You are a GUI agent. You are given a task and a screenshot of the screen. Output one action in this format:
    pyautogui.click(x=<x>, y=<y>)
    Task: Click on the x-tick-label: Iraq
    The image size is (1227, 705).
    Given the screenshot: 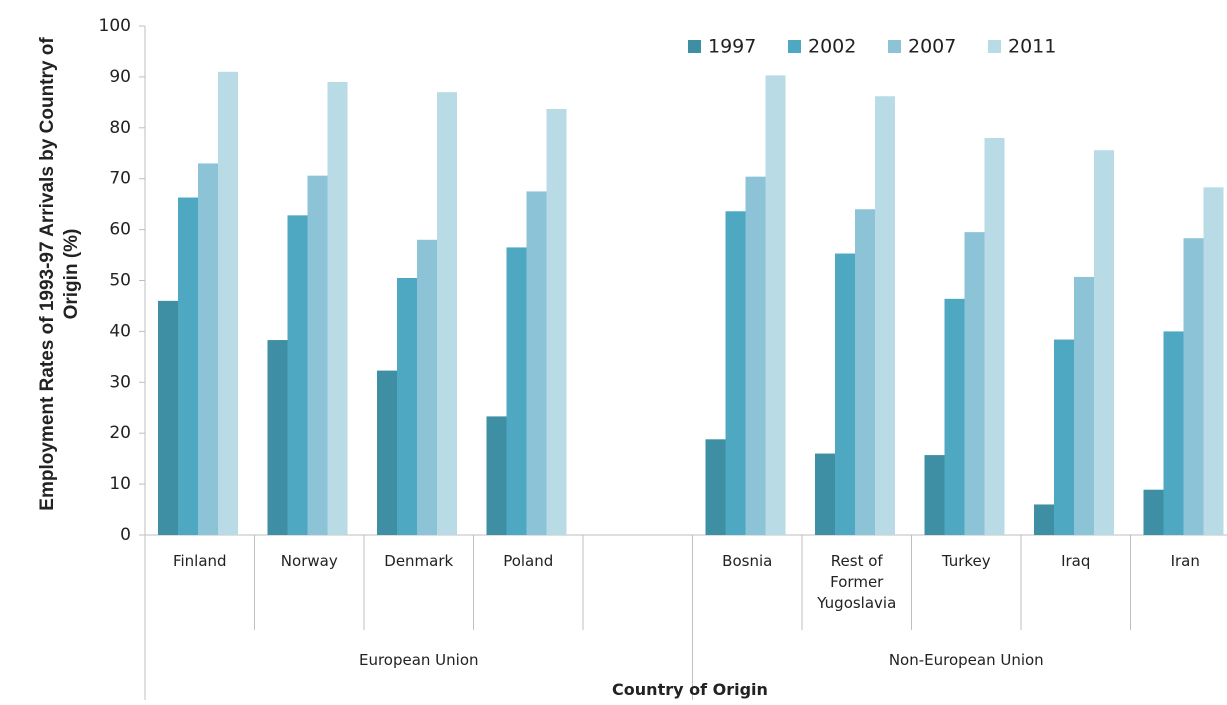 What is the action you would take?
    pyautogui.click(x=1076, y=561)
    